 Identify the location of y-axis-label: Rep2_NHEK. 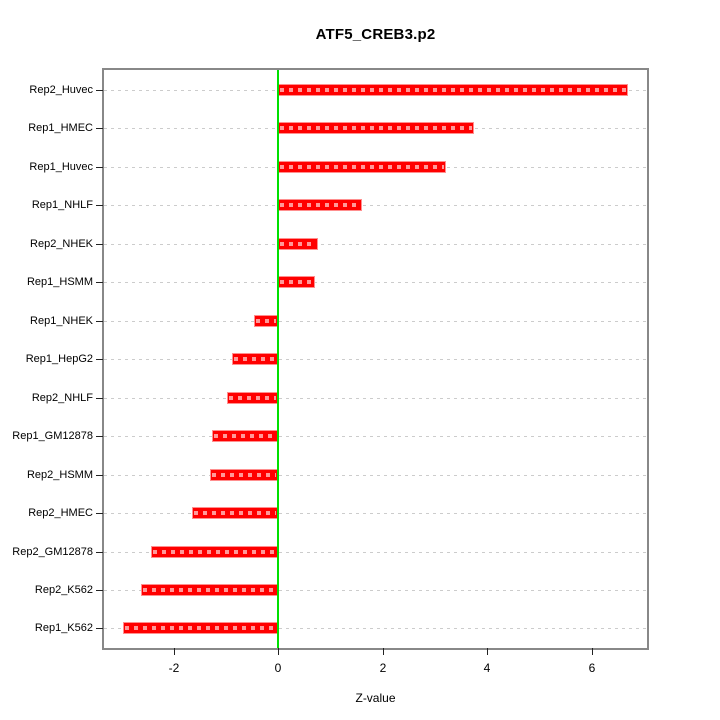
(61, 244).